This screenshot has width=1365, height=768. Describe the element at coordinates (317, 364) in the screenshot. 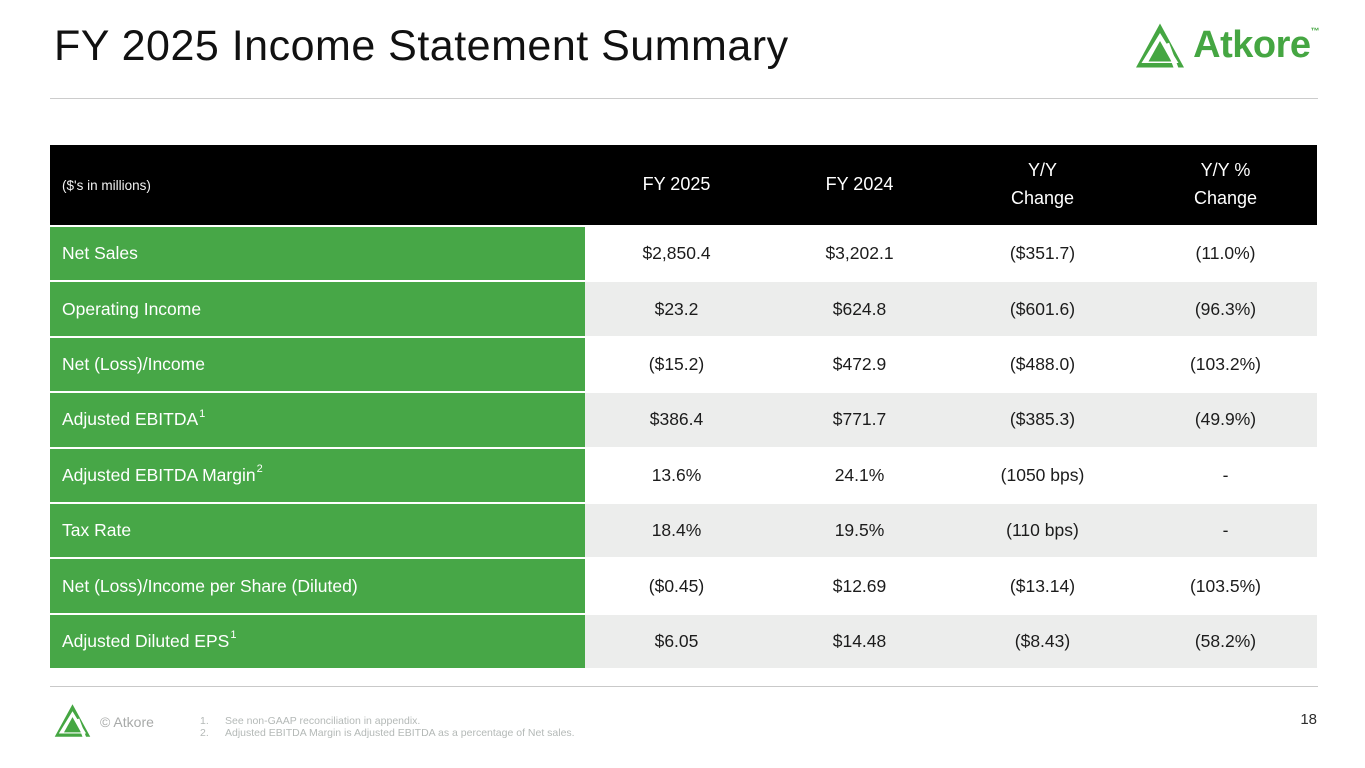

I see `row-label: Net (Loss)/Income` at that location.